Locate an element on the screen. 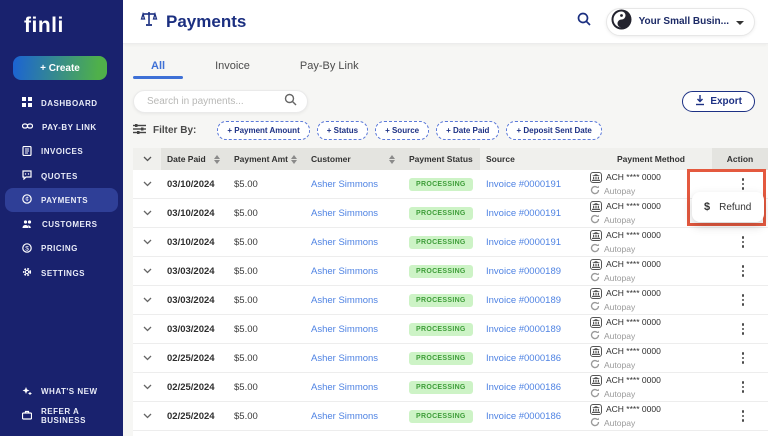  tab-all: All is located at coordinates (158, 67).